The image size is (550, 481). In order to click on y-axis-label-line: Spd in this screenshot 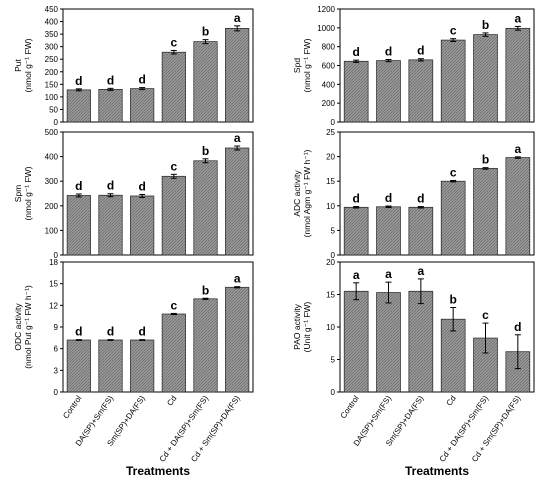, I will do `click(297, 65)`.